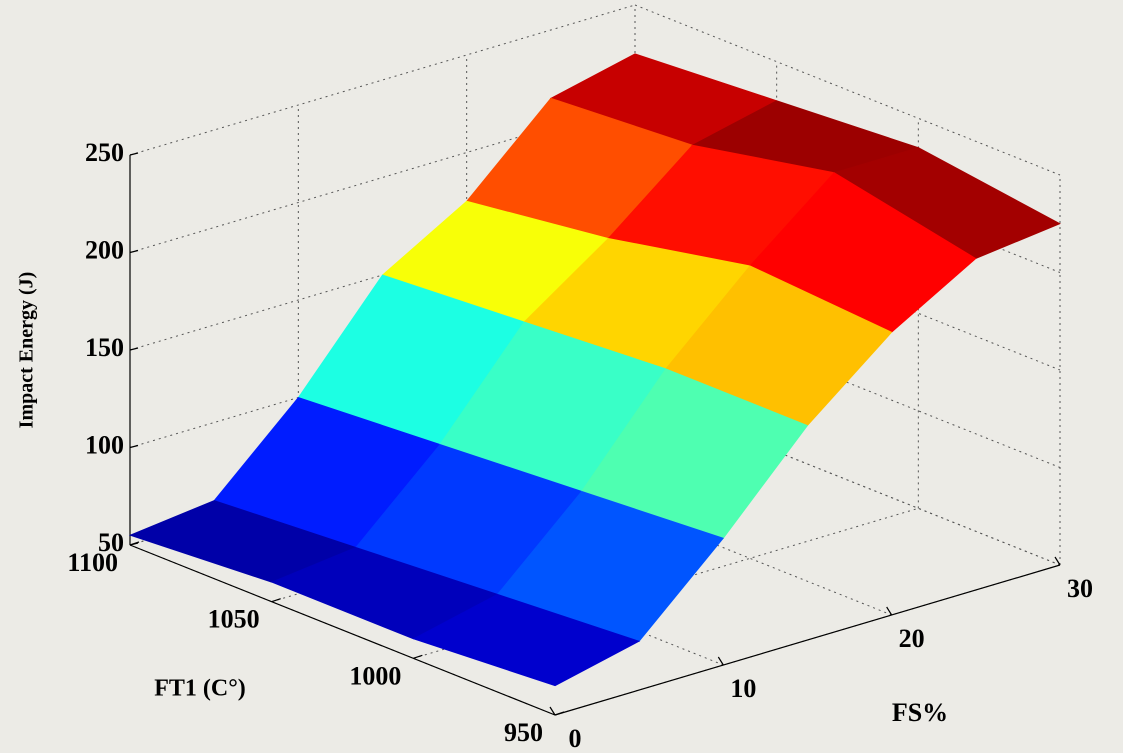  I want to click on x-tick-label: 20, so click(912, 638).